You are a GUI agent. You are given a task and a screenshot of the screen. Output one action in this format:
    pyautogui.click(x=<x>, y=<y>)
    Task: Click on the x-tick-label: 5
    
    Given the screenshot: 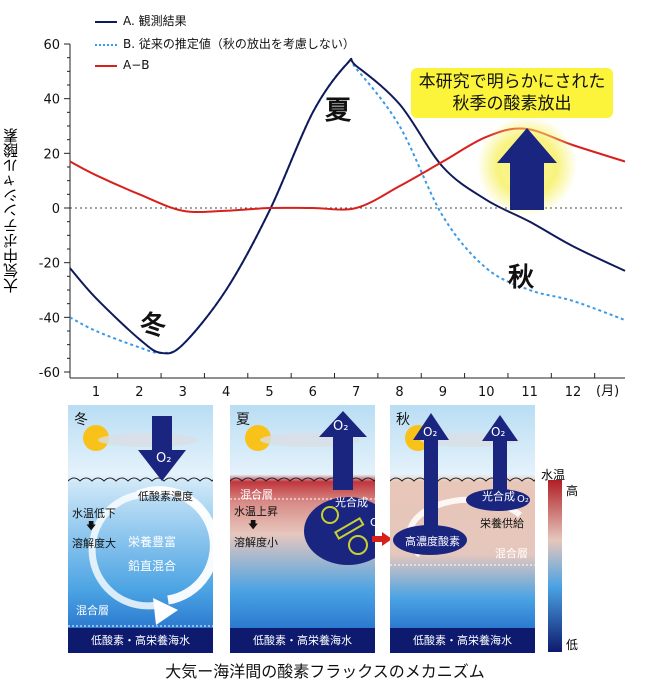 What is the action you would take?
    pyautogui.click(x=269, y=392)
    